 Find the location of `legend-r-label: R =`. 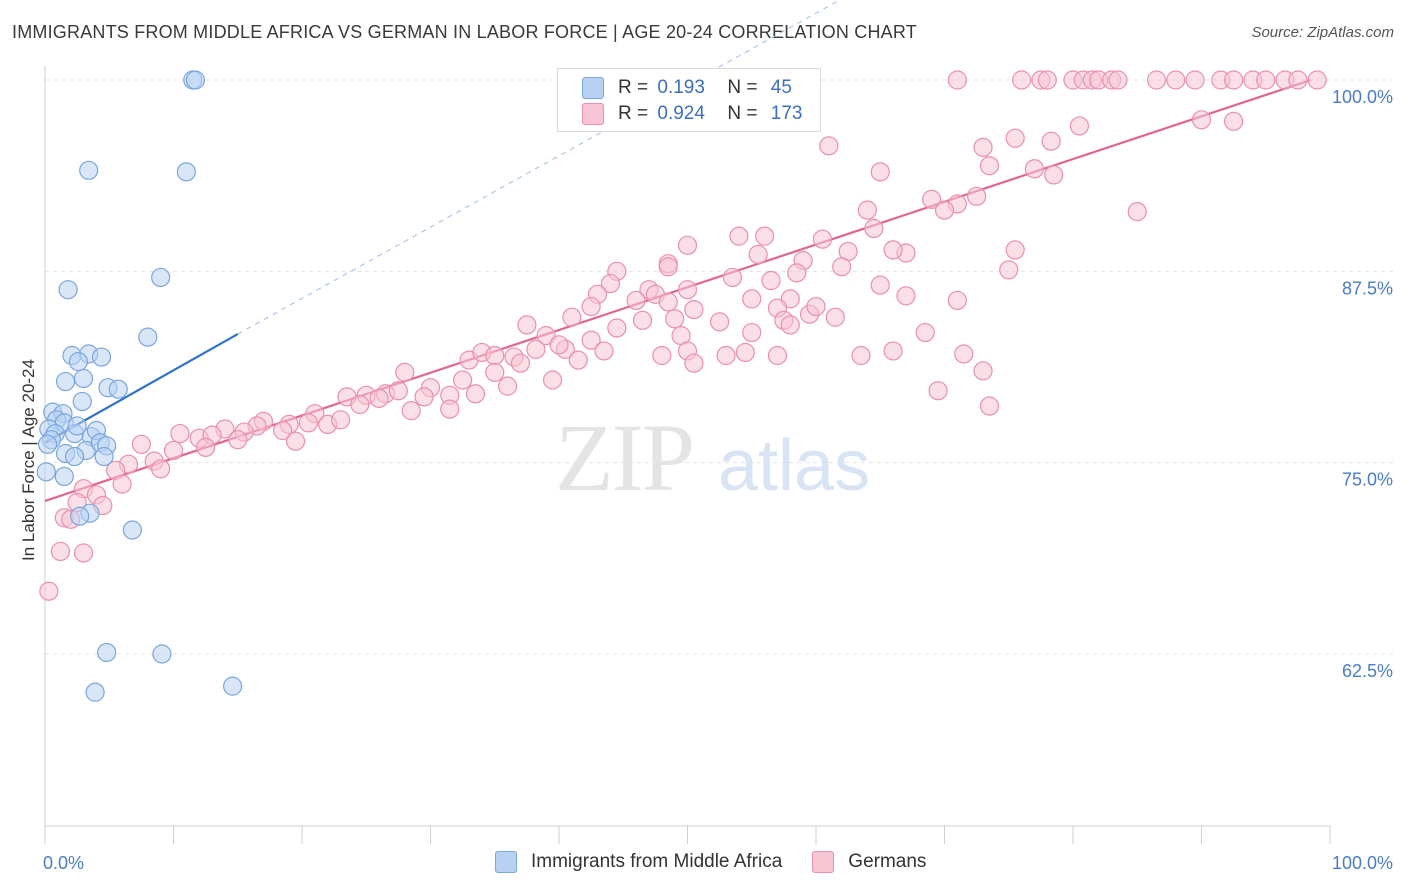

legend-r-label: R = is located at coordinates (633, 87).